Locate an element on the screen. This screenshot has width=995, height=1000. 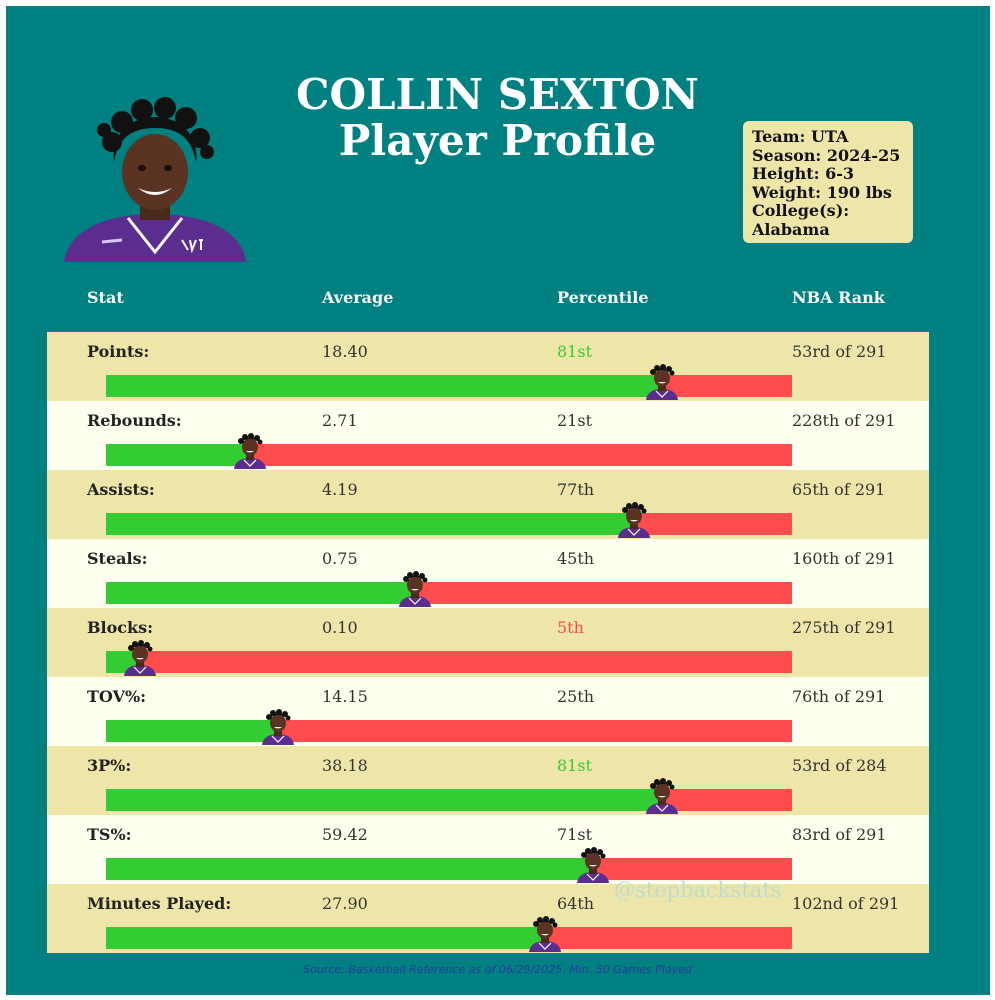
stat-row: 3P%: 38.18 81st 53rd of 284 is located at coordinates (488, 780).